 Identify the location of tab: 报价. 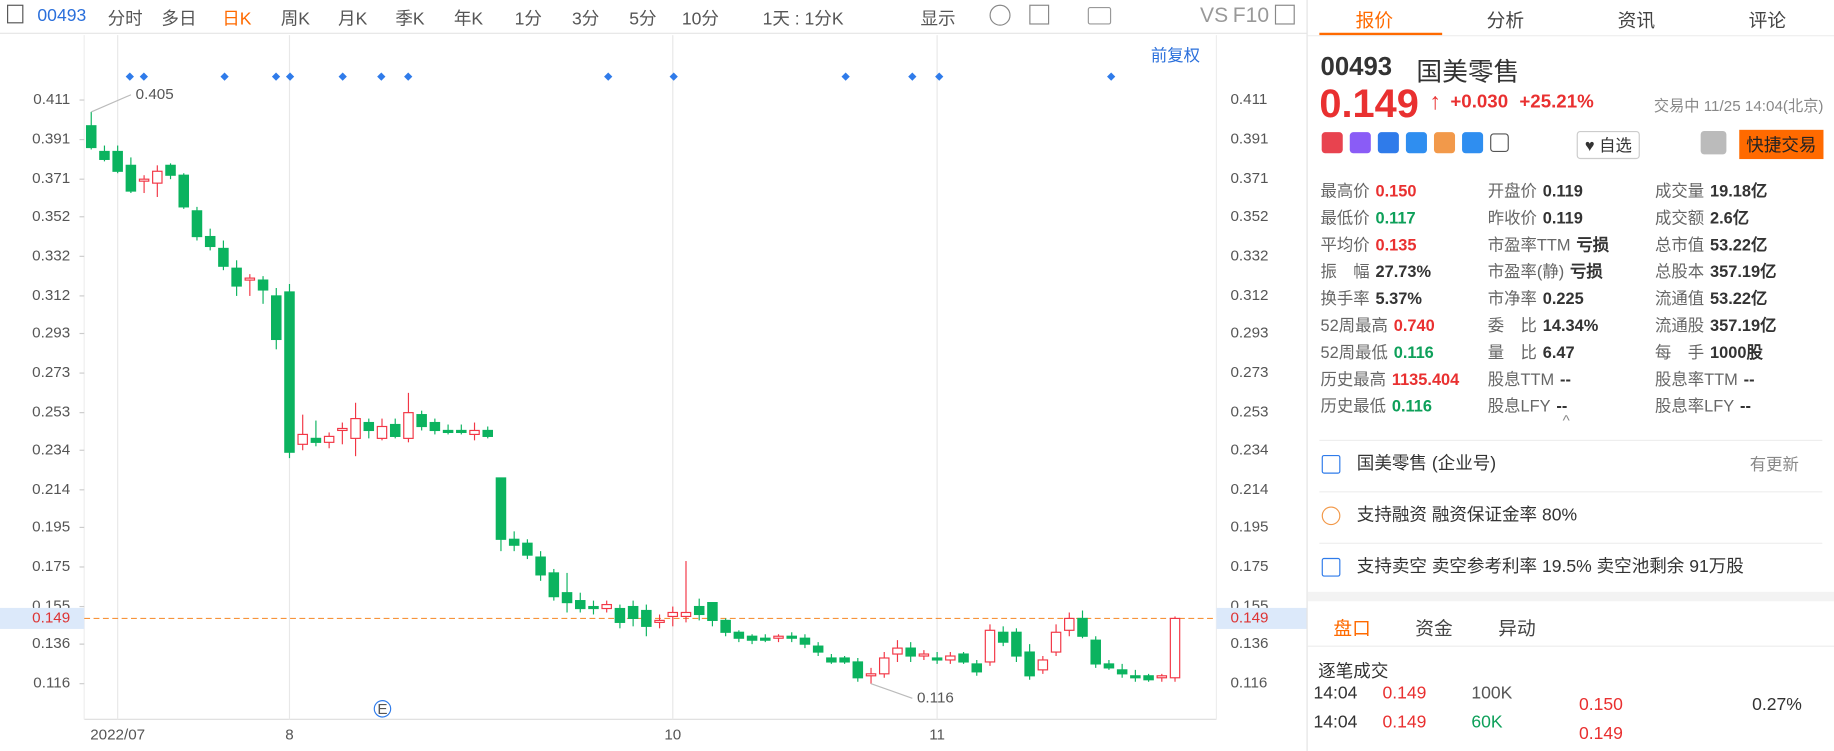
(1374, 21).